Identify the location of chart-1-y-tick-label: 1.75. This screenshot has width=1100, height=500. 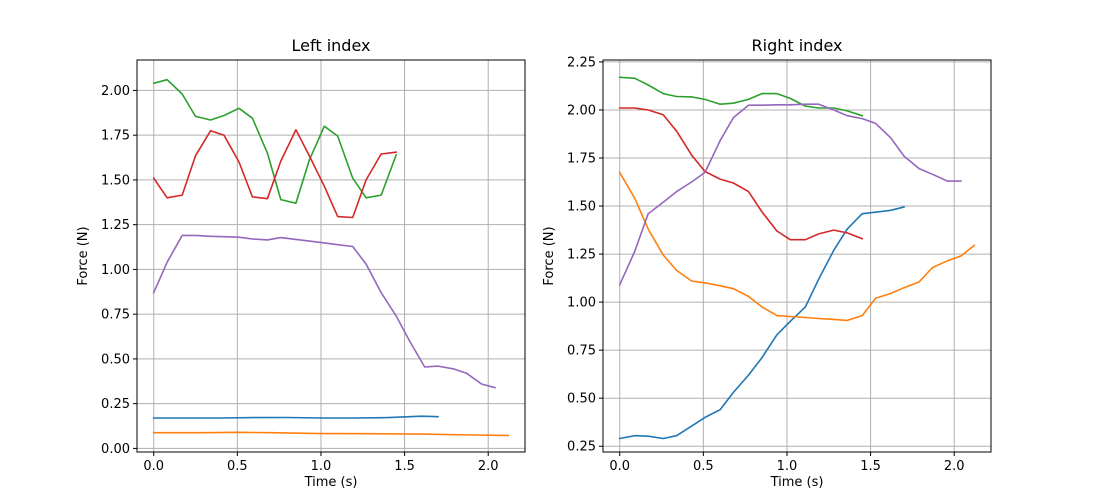
(115, 136).